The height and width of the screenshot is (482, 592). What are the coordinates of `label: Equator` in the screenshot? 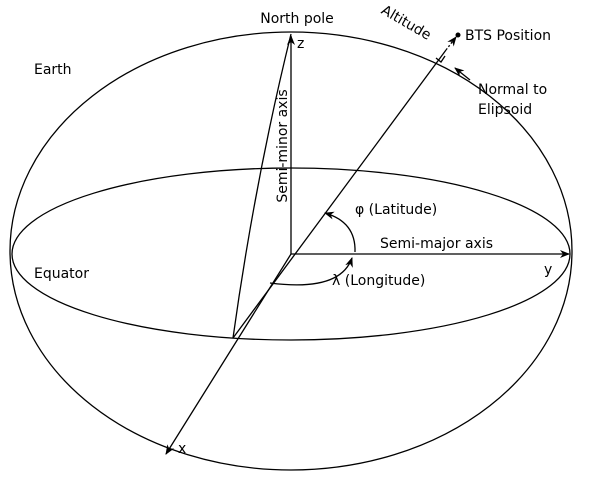 It's located at (61, 274).